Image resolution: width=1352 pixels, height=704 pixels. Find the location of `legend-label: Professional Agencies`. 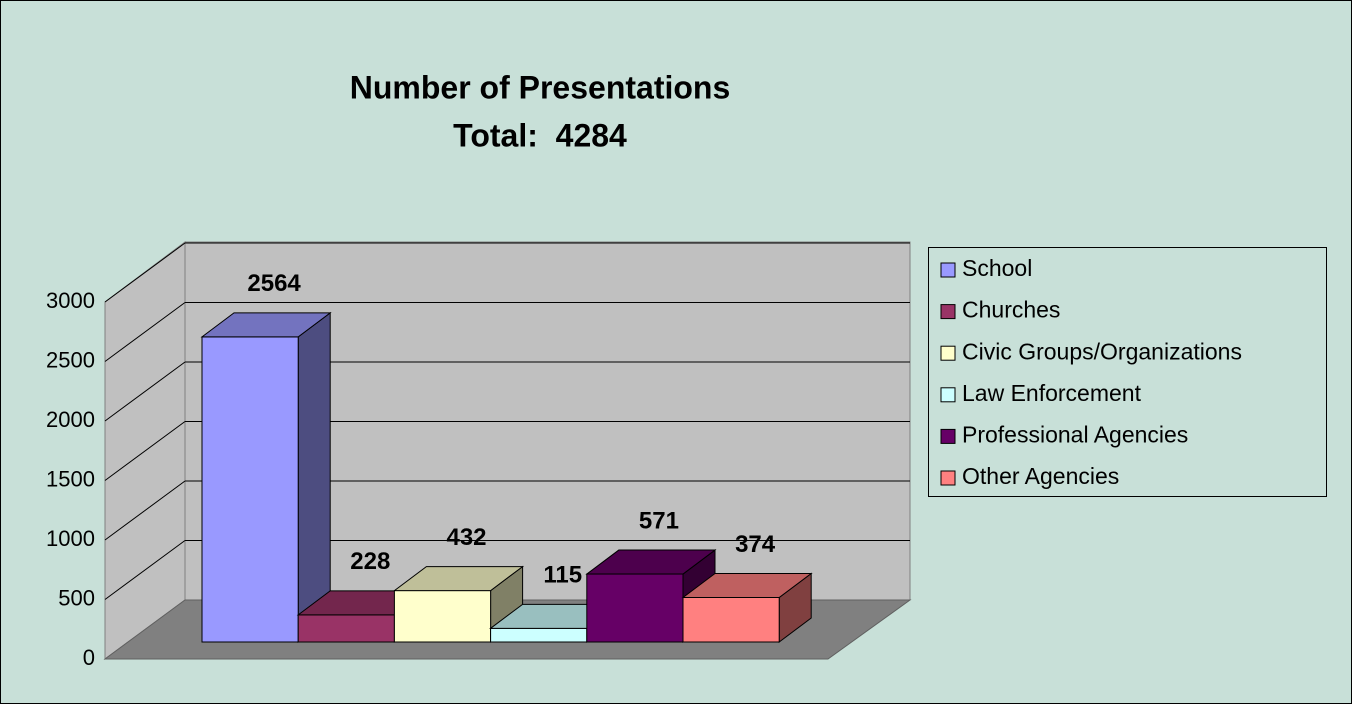

legend-label: Professional Agencies is located at coordinates (1075, 434).